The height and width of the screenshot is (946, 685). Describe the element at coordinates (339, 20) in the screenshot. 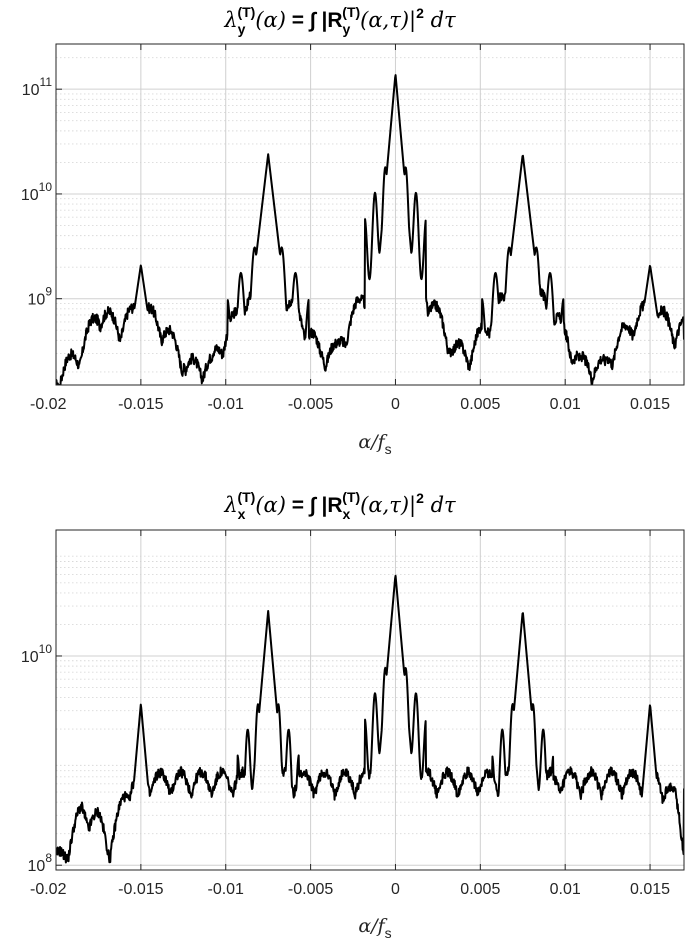

I see `chart-title: λy(T)(α) = ∫ |Ry(T)(α,τ)|2 dτ` at that location.